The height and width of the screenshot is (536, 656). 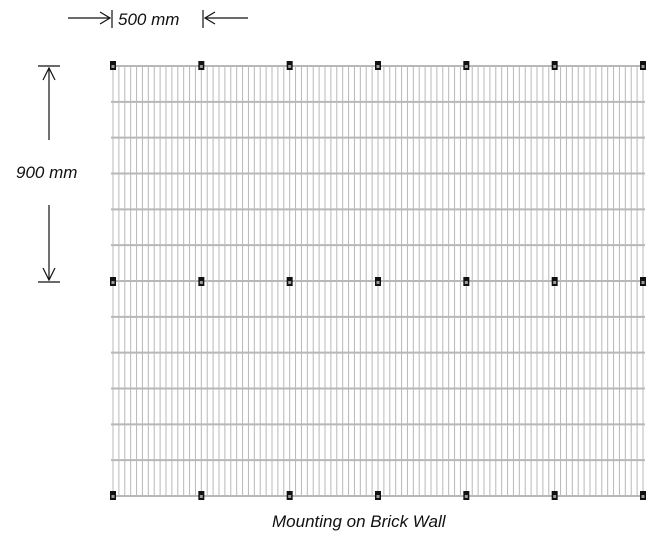 I want to click on horizontal-dimension-label: 500 mm, so click(x=149, y=19).